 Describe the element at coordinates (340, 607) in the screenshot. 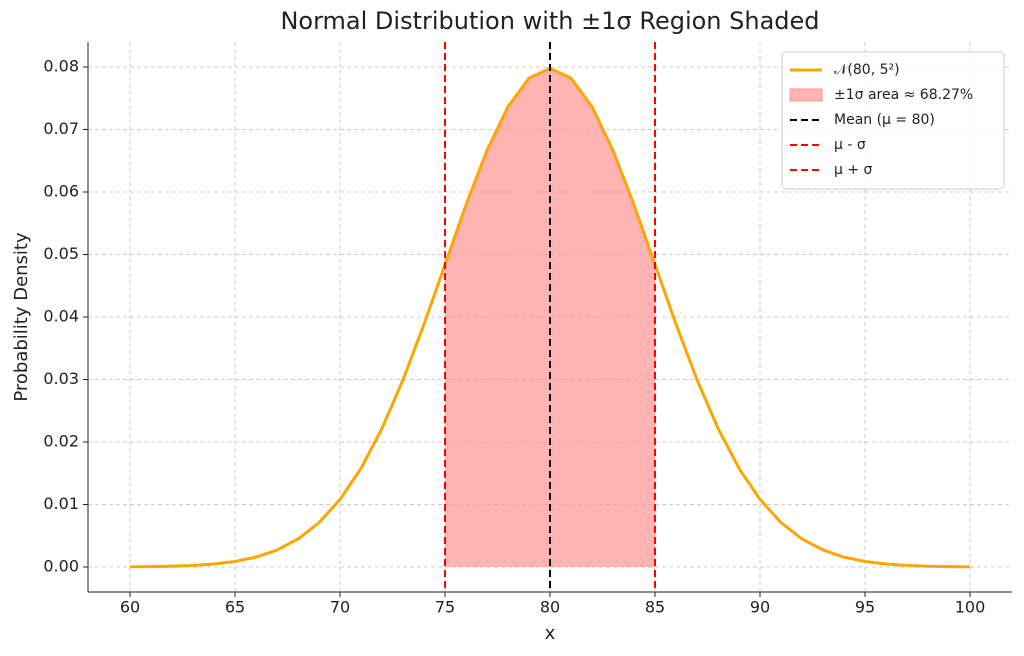

I see `x-tick-label: 70` at that location.